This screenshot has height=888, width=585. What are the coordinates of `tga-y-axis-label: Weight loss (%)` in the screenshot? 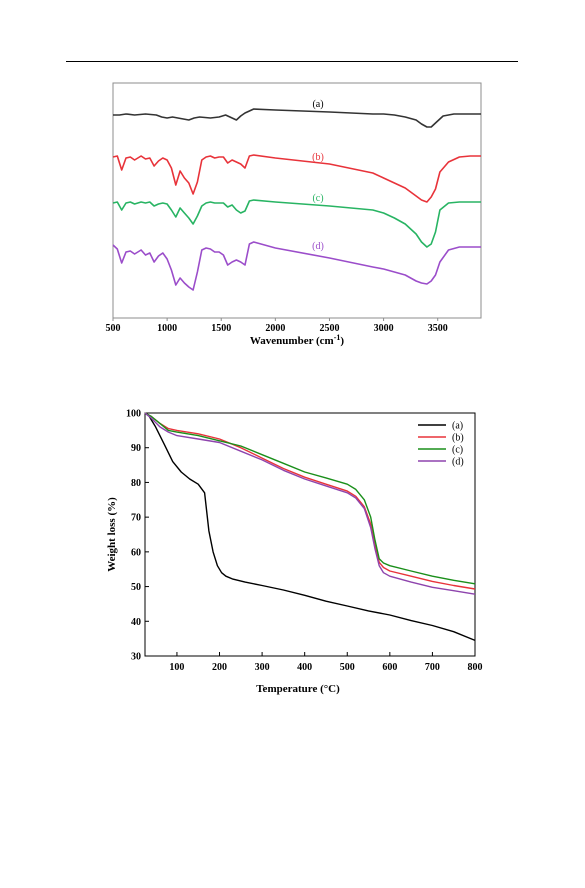 It's located at (112, 534).